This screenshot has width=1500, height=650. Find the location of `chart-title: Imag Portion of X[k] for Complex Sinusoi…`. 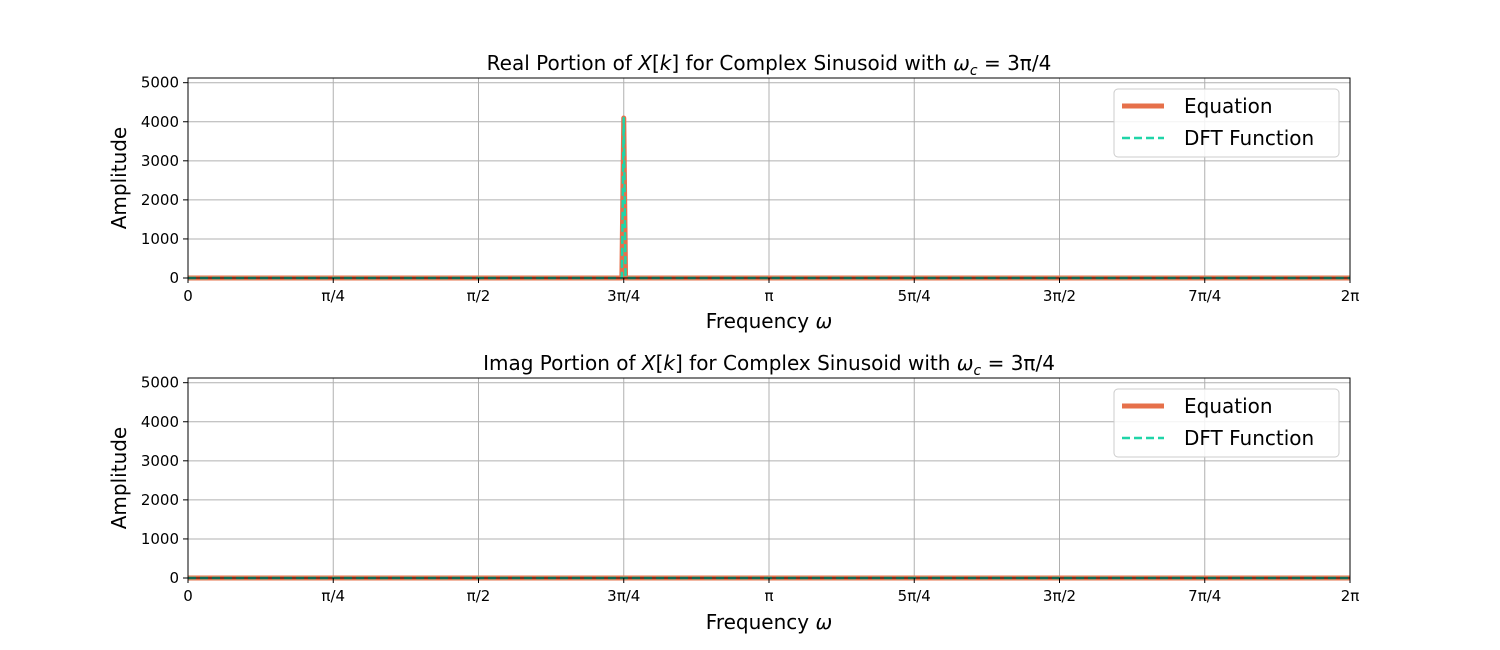

chart-title: Imag Portion of X[k] for Complex Sinusoi… is located at coordinates (769, 365).